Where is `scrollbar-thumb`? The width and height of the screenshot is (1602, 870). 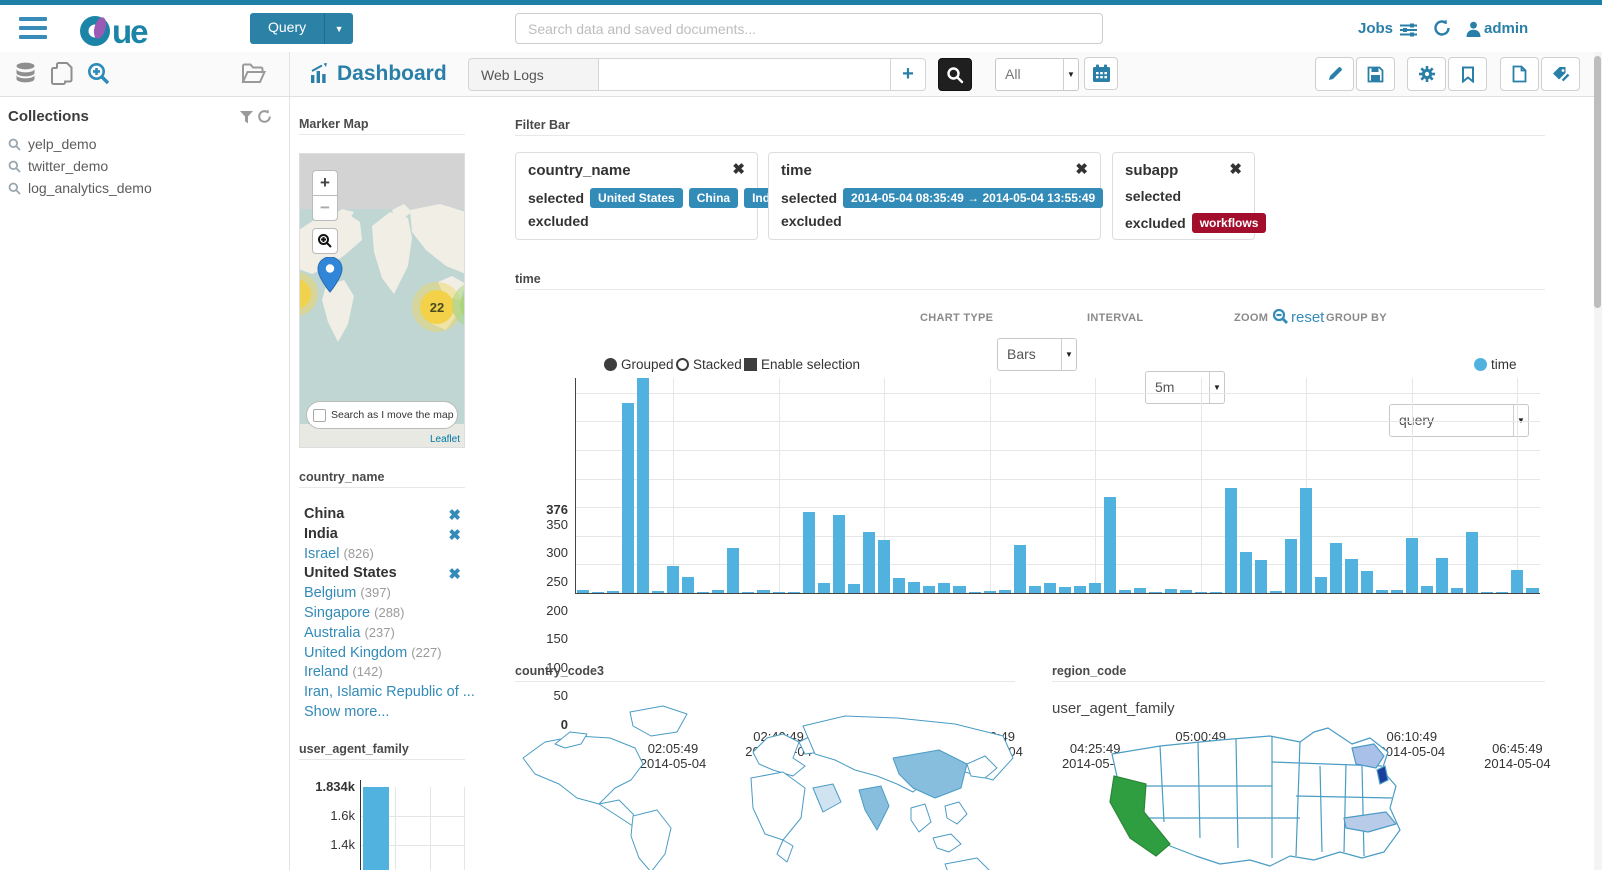
scrollbar-thumb is located at coordinates (1597, 182).